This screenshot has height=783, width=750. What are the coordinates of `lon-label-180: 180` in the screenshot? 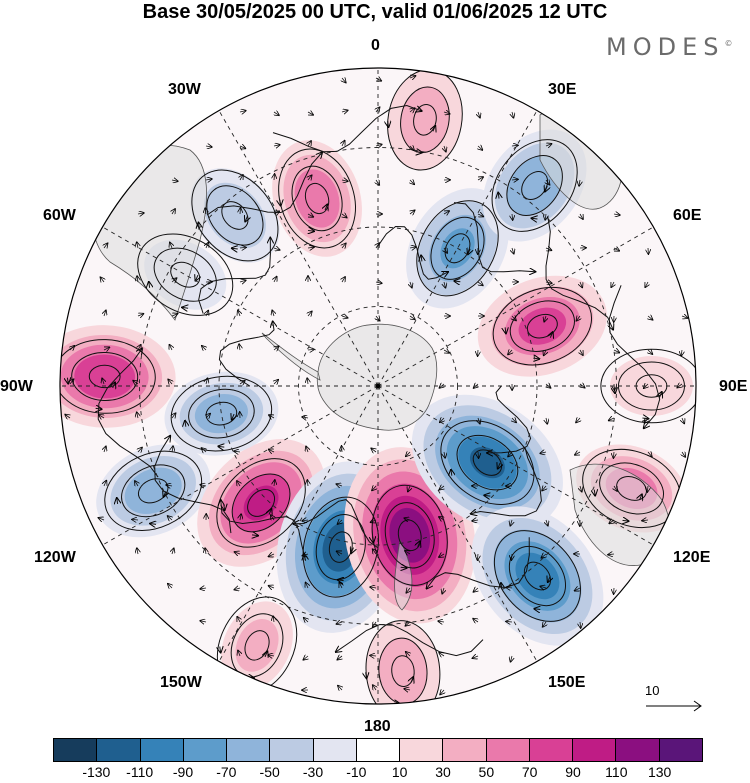 It's located at (377, 726).